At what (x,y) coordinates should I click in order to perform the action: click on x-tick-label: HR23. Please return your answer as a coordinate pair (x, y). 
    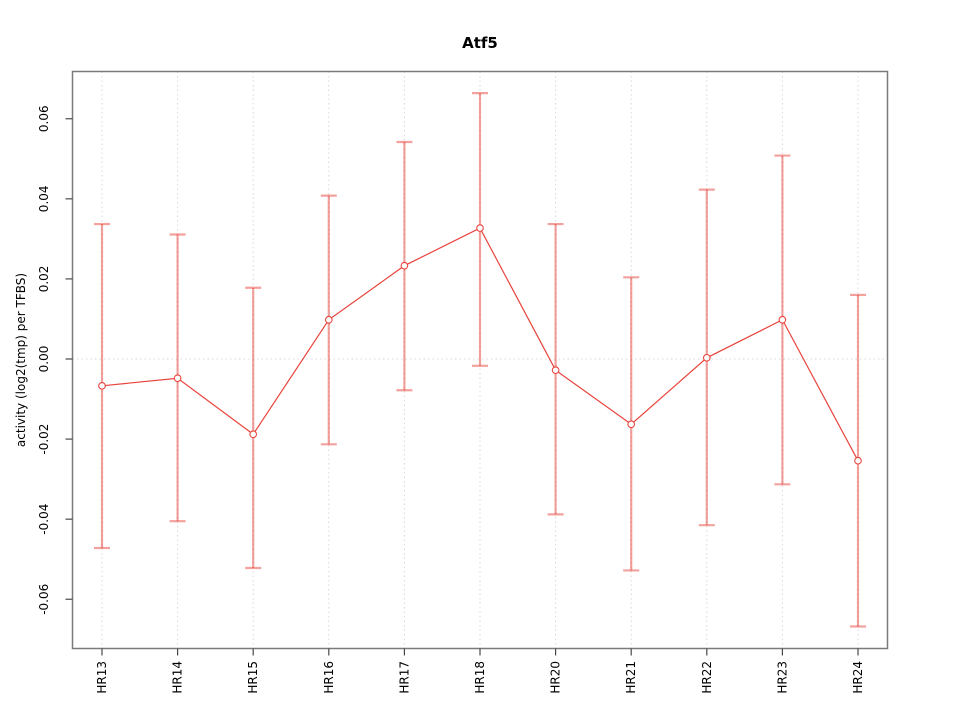
    Looking at the image, I should click on (782, 677).